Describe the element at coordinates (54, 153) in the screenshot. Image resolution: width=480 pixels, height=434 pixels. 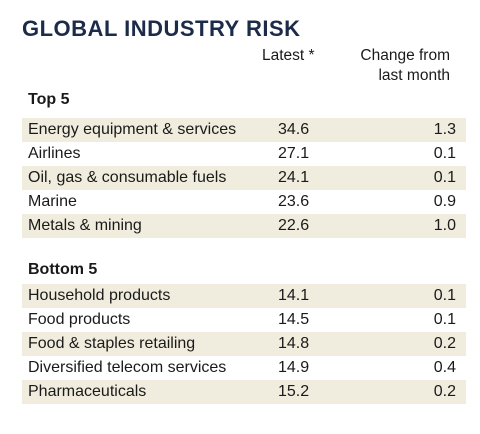
I see `row-name: Airlines` at that location.